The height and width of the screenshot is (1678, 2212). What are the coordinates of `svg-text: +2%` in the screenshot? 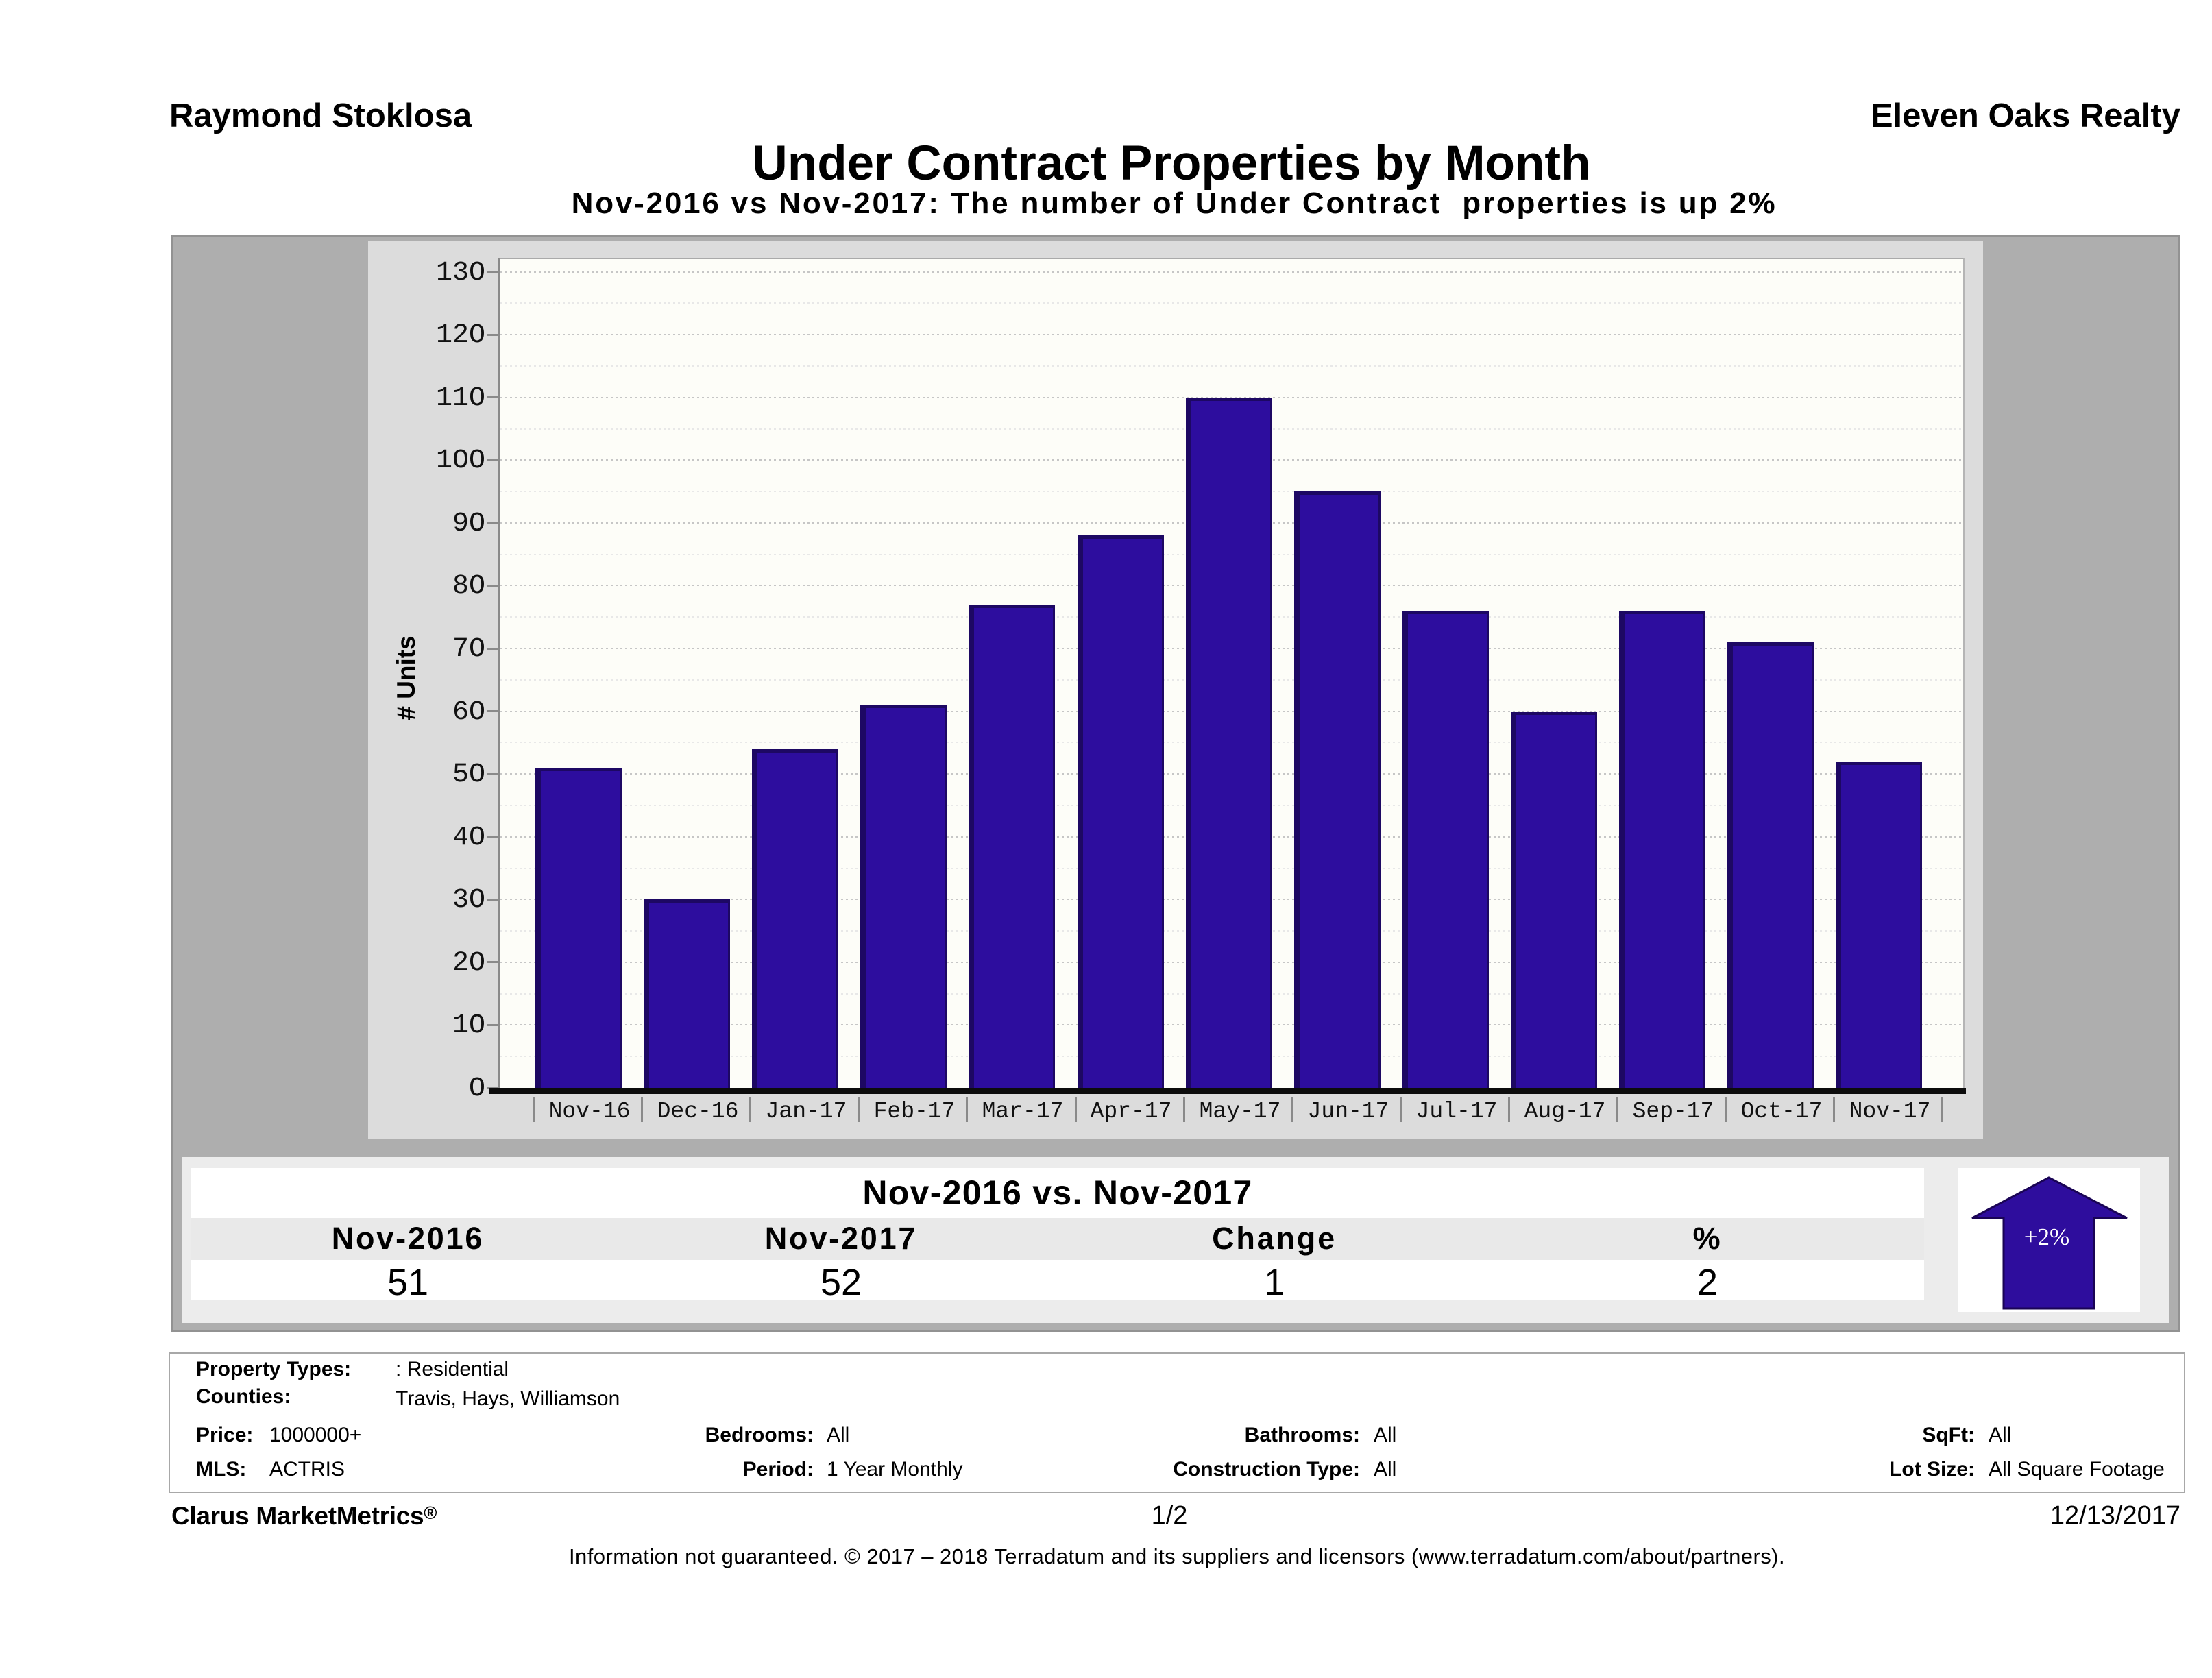 It's located at (2047, 1237).